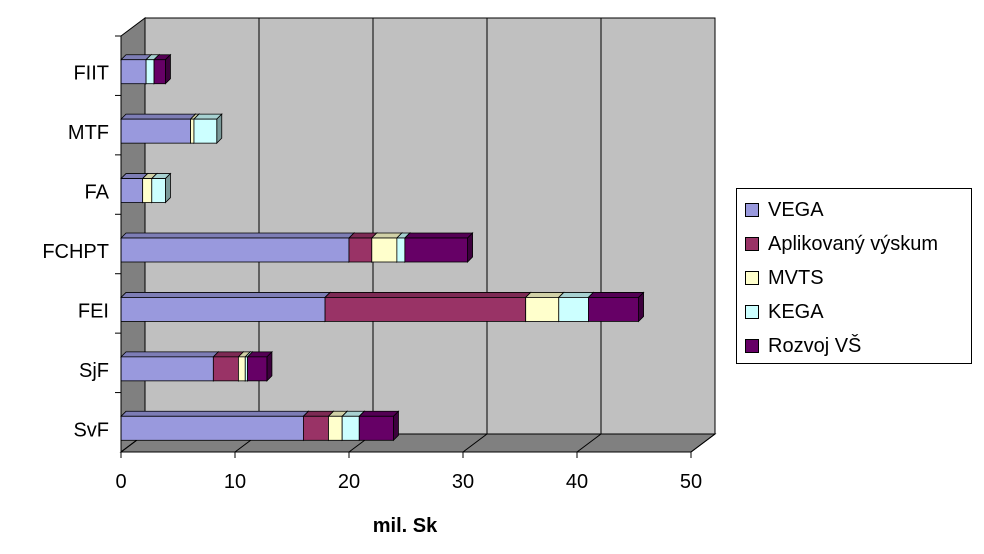  Describe the element at coordinates (796, 209) in the screenshot. I see `legend-label: VEGA` at that location.